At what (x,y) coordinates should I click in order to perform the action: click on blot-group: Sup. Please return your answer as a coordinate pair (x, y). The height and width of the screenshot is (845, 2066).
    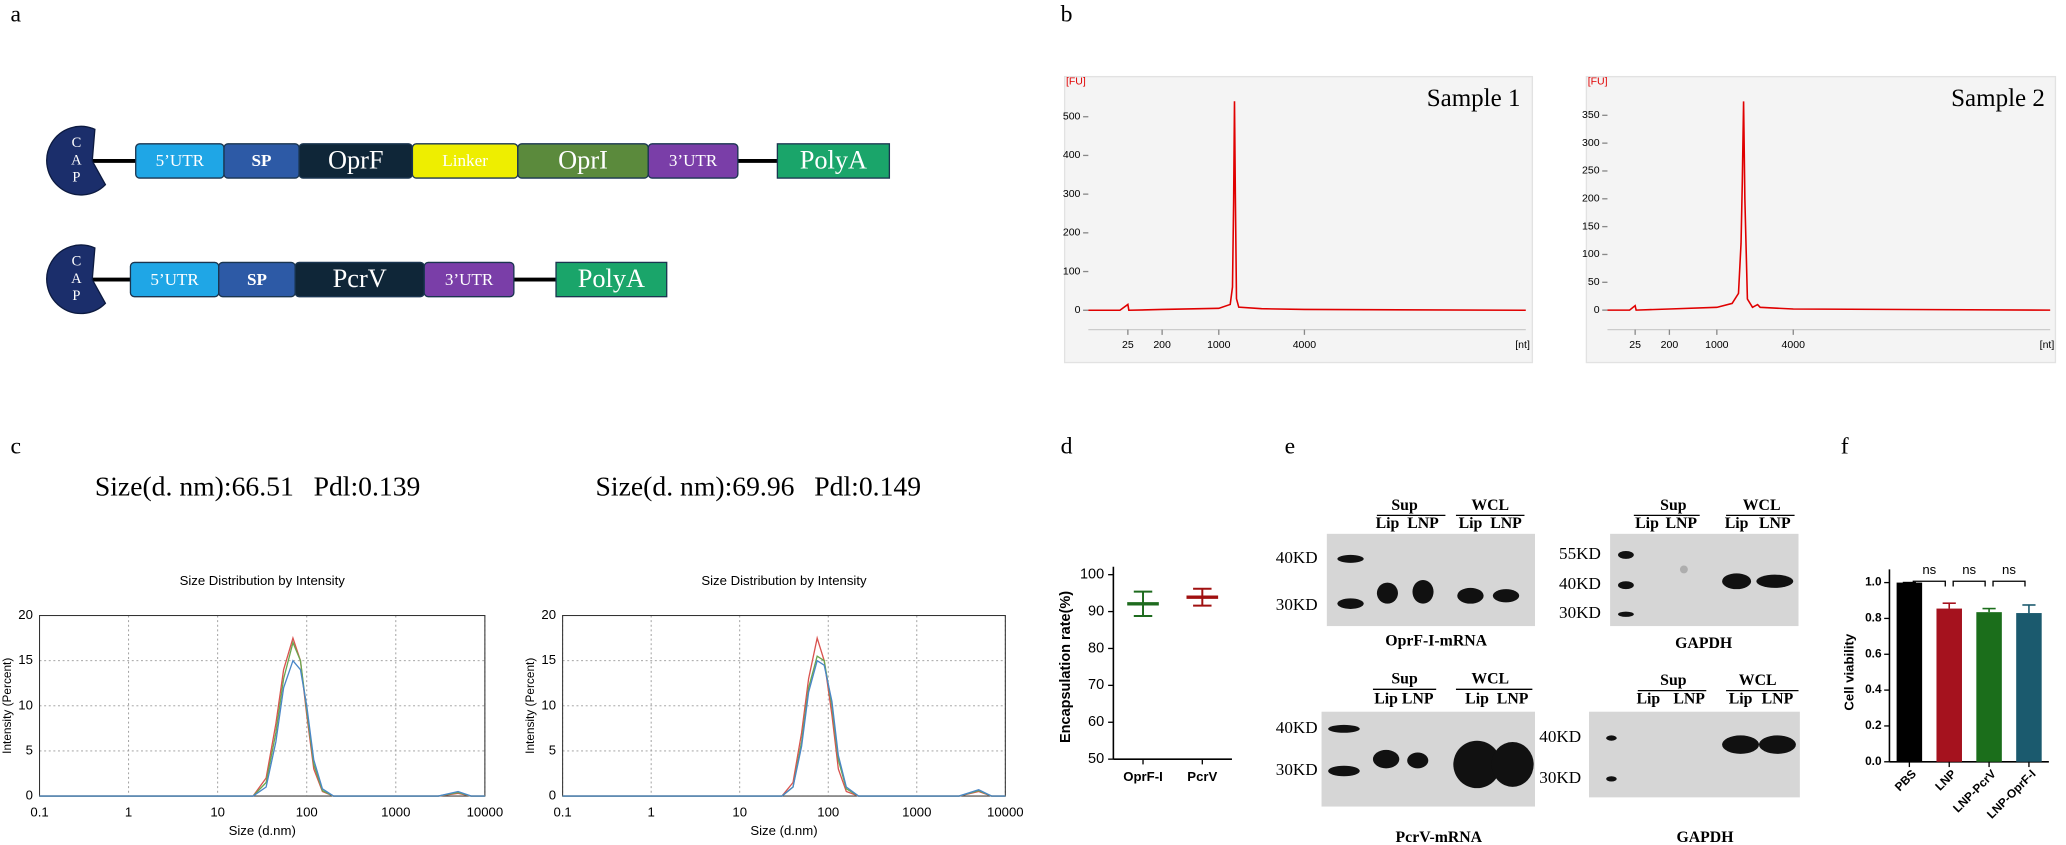
    Looking at the image, I should click on (1404, 679).